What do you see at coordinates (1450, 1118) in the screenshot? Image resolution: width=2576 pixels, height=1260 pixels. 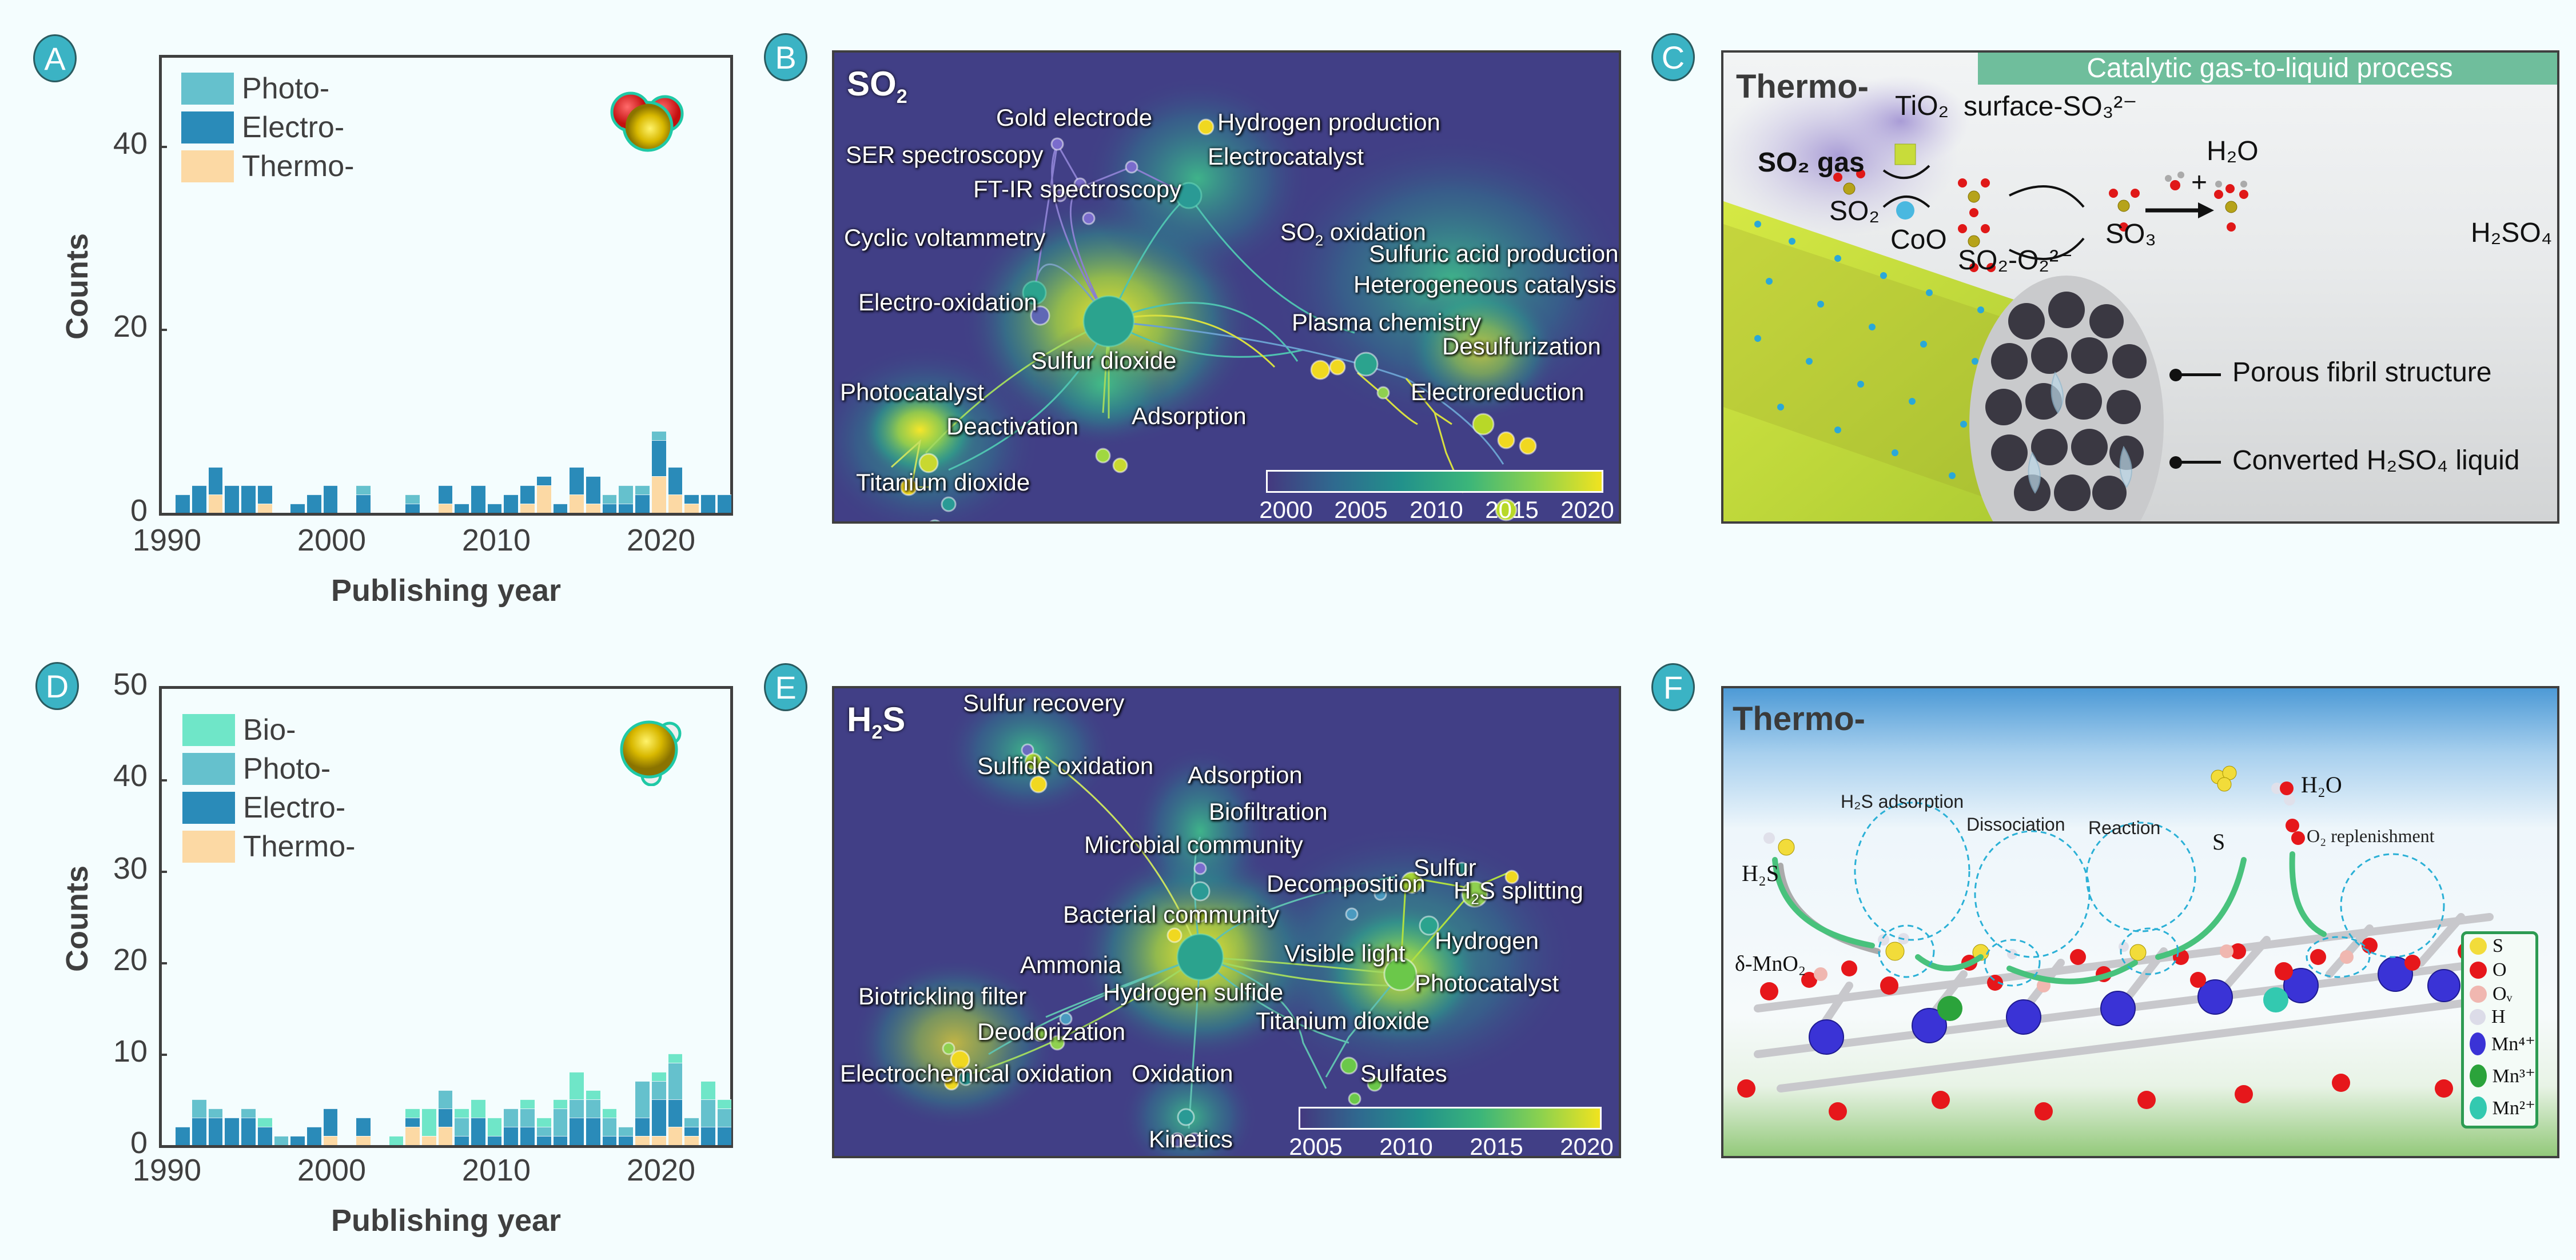 I see `colorbar-gradient` at bounding box center [1450, 1118].